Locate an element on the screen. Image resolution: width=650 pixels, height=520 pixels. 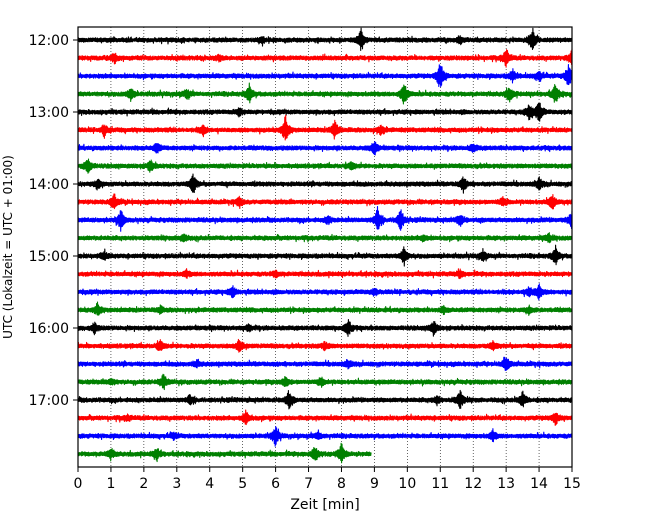
x-tick-label: 2 is located at coordinates (143, 484).